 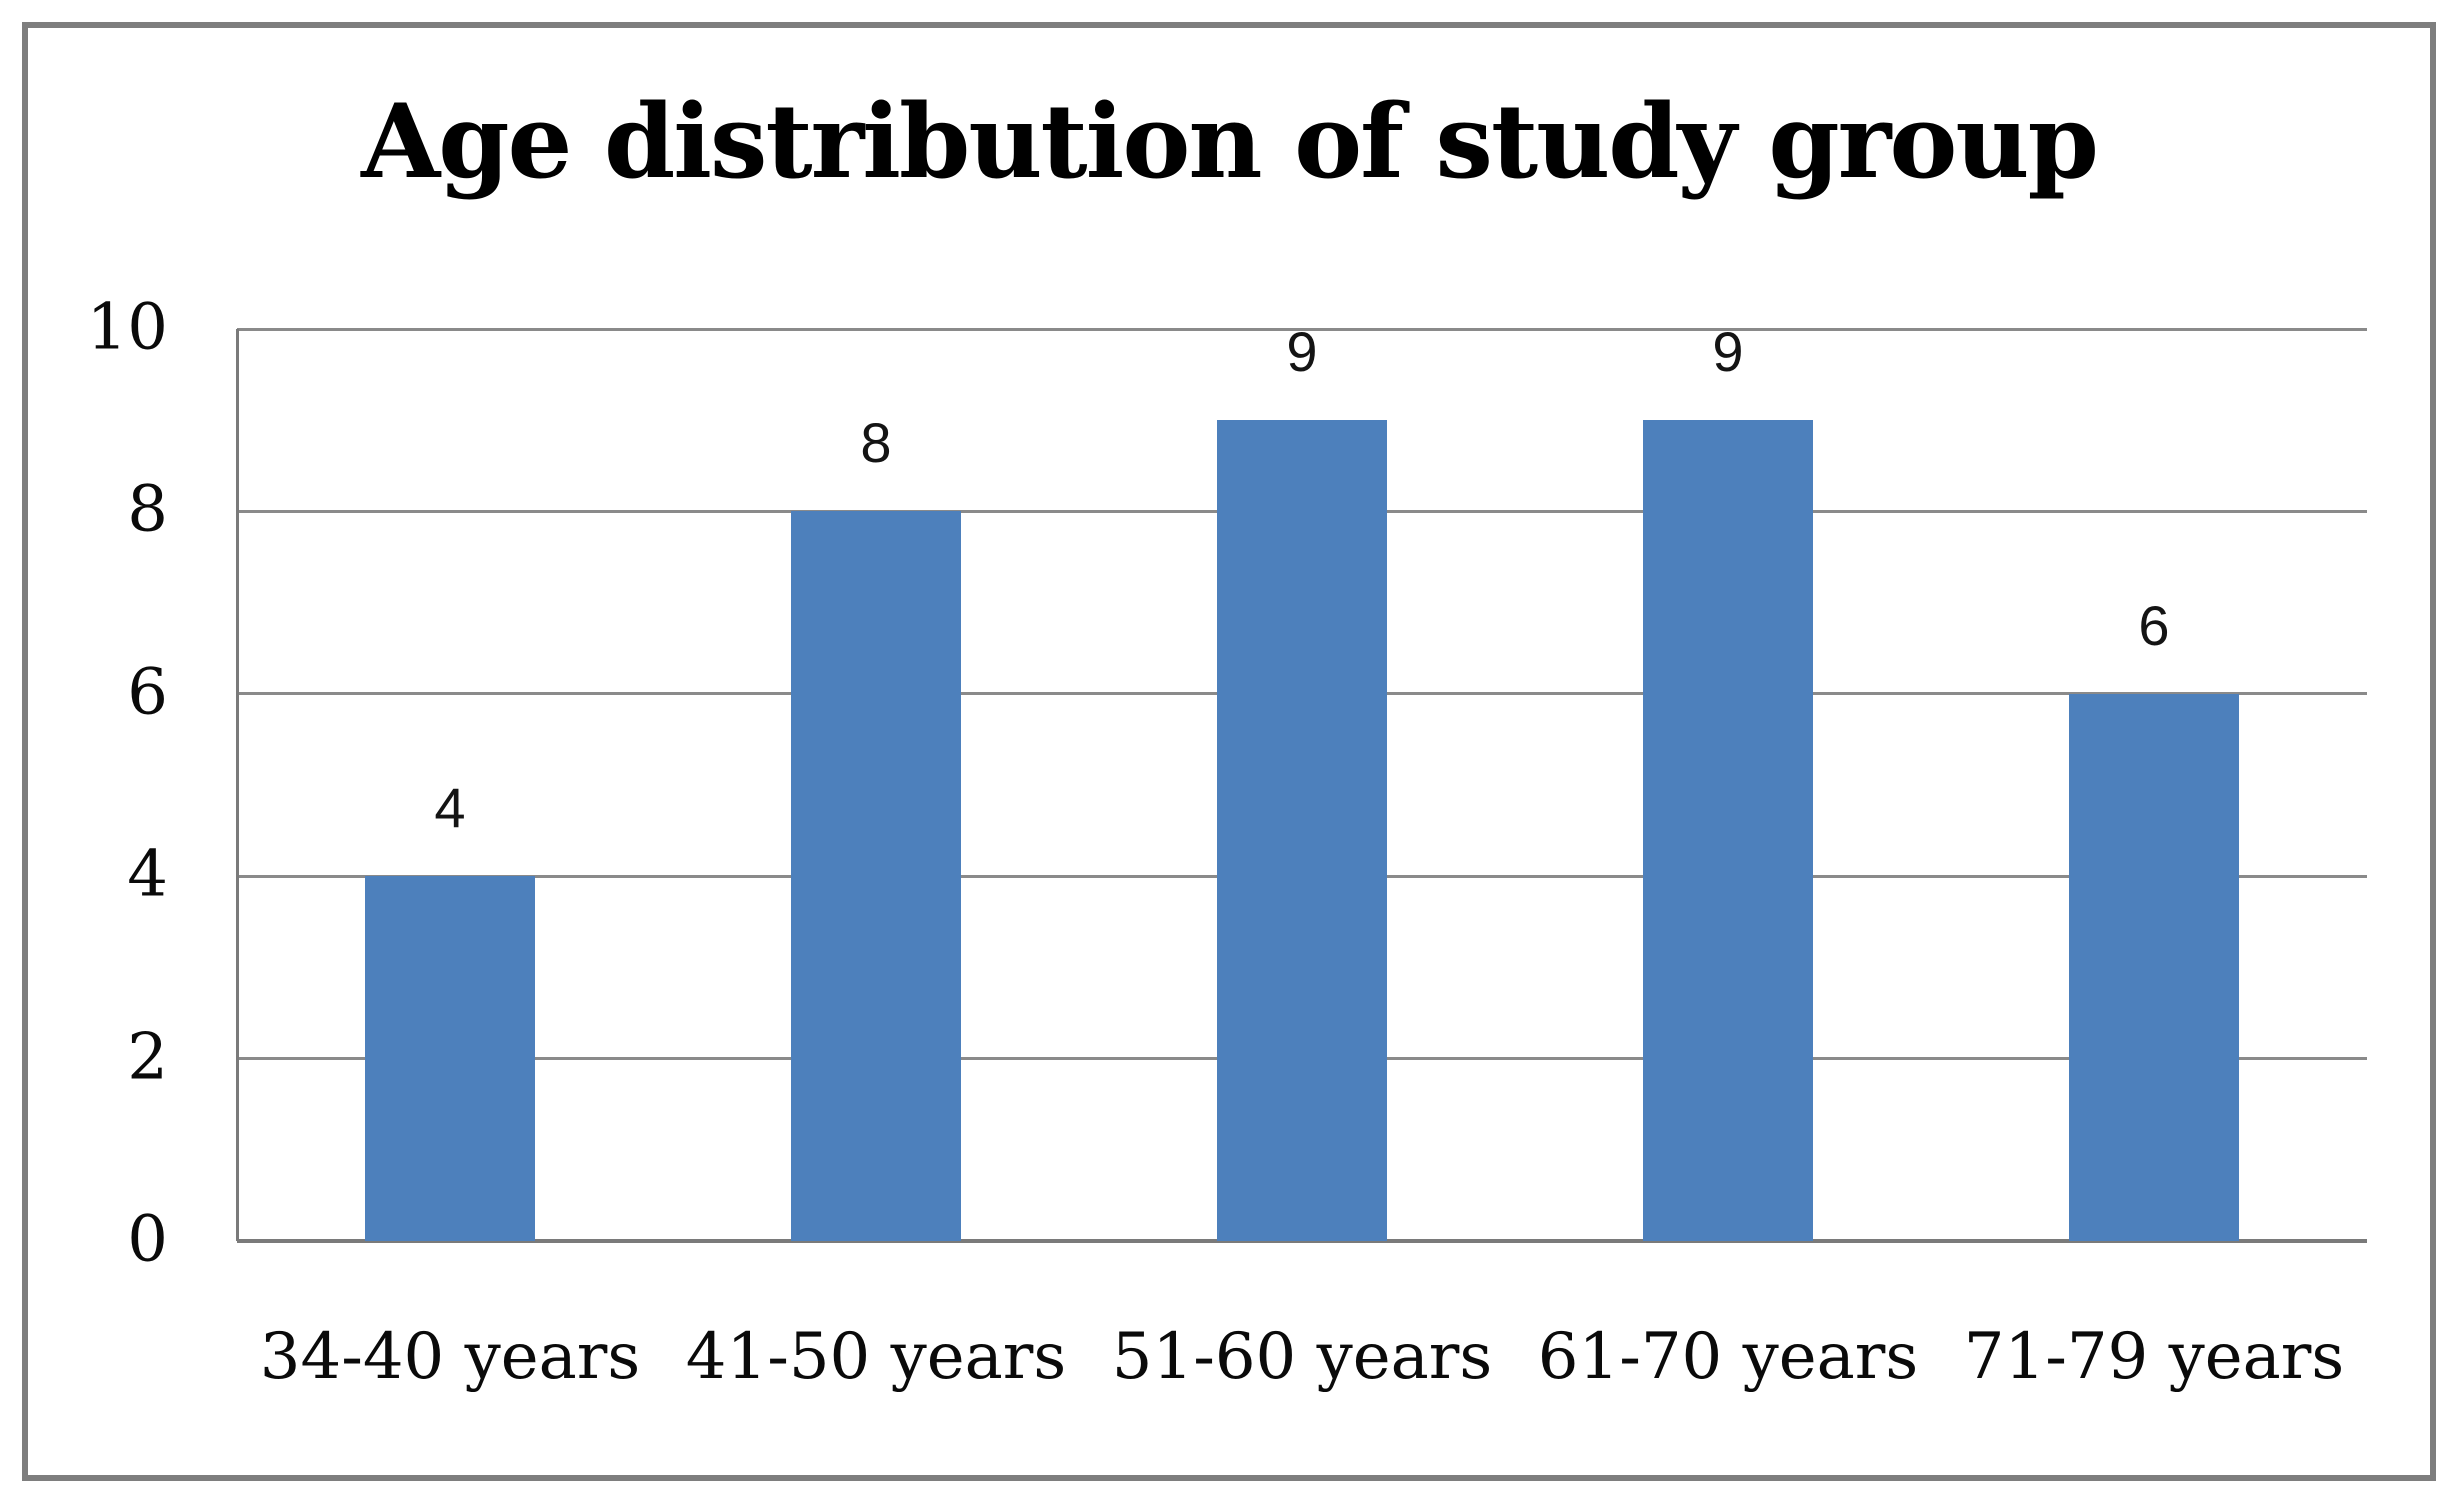 What do you see at coordinates (450, 1357) in the screenshot?
I see `x-category-label: 34-40 years` at bounding box center [450, 1357].